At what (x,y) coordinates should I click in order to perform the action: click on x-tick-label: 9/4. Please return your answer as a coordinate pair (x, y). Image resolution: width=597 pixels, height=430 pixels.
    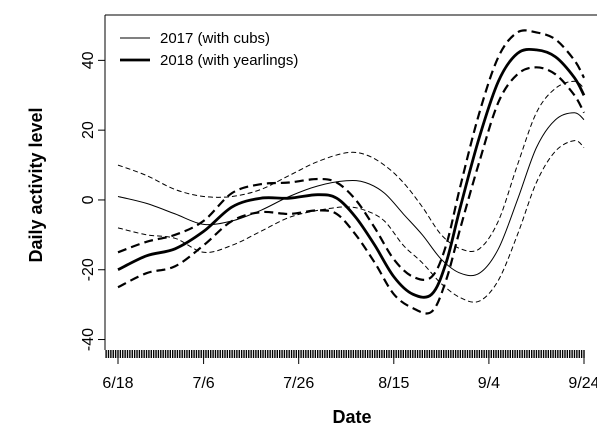
    Looking at the image, I should click on (489, 383).